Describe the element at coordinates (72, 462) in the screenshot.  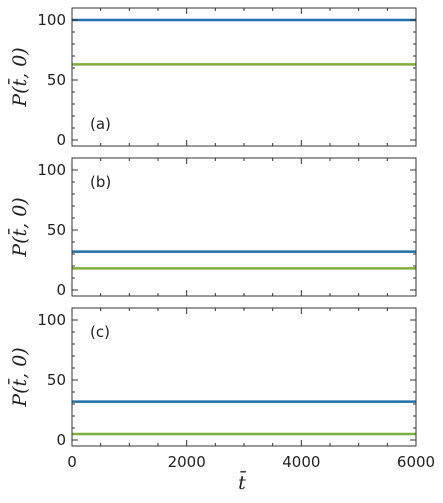
I see `x-tick-label: 0` at that location.